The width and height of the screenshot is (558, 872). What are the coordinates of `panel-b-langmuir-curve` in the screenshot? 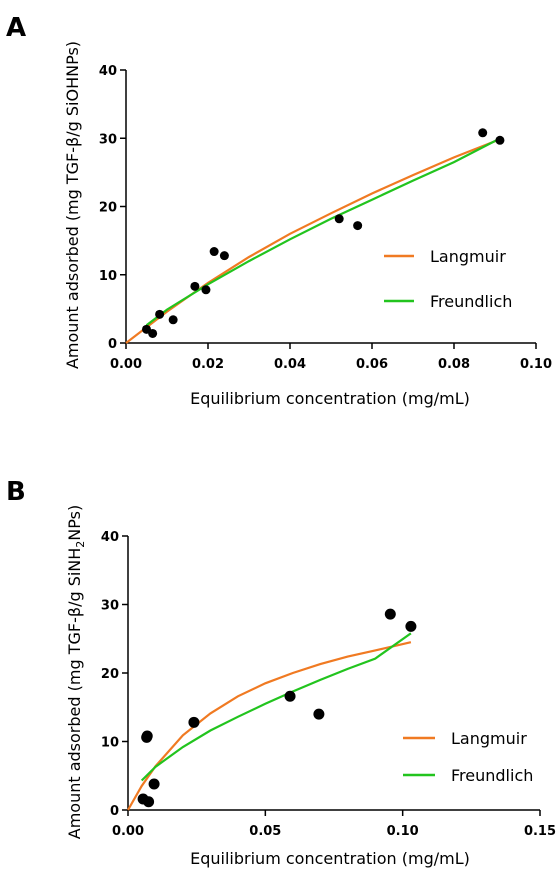 It's located at (269, 726).